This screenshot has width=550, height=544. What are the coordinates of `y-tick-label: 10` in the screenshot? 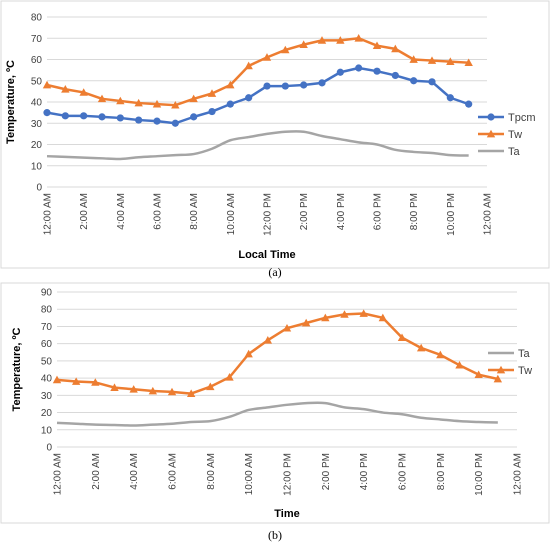 It's located at (37, 166).